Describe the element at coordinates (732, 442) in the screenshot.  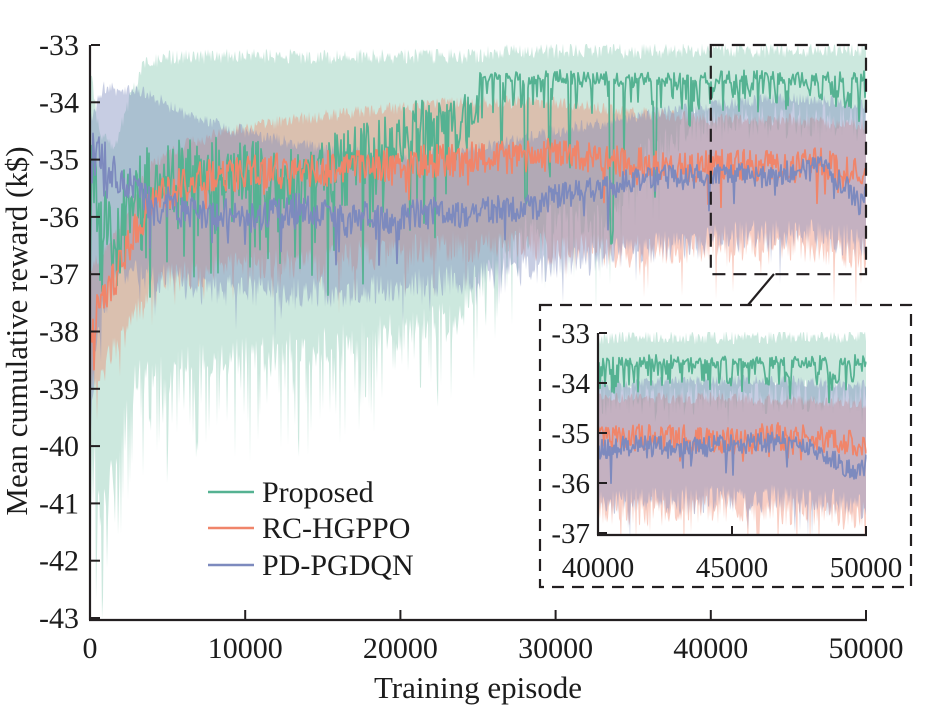
I see `inset-line-rc-hgppo` at that location.